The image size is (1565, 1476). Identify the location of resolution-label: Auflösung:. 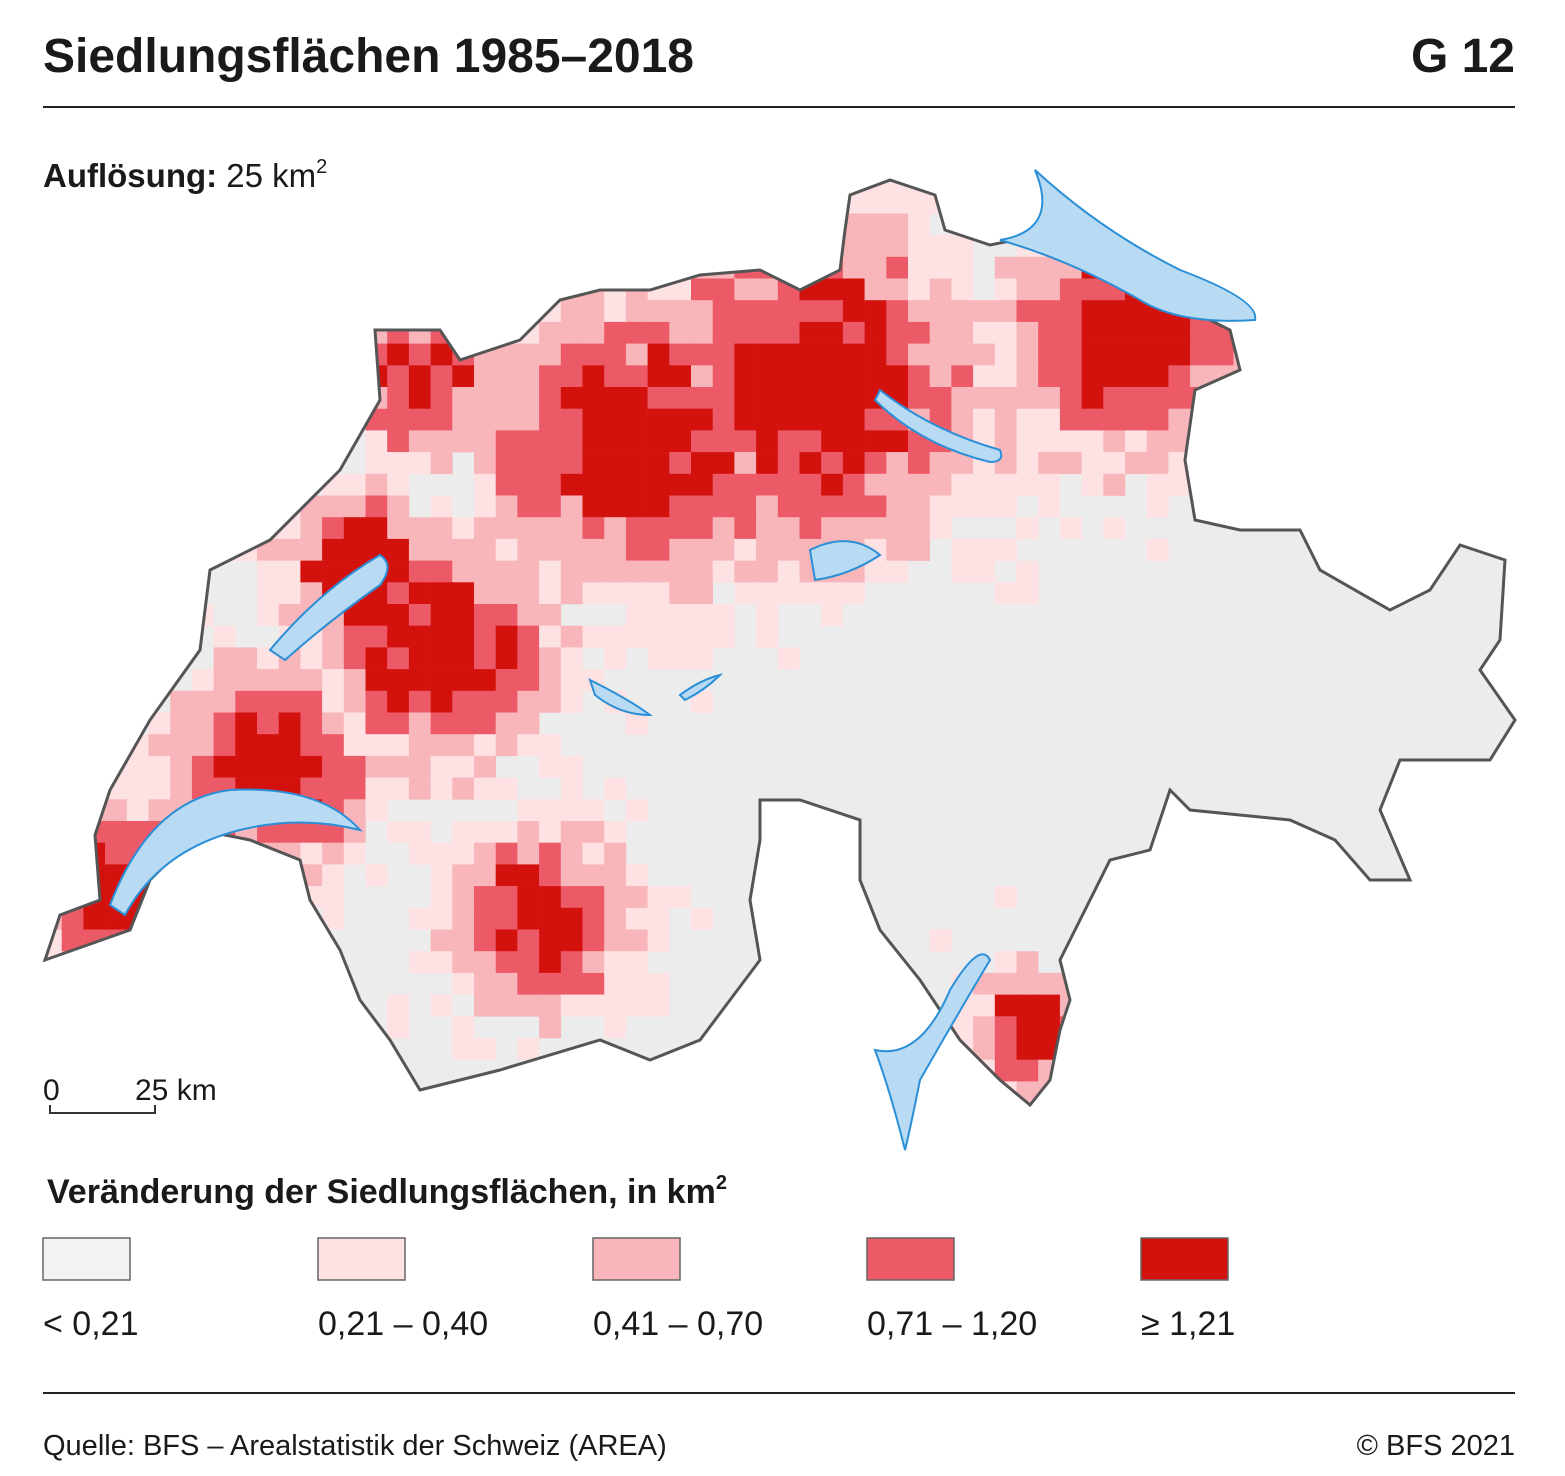
(130, 175).